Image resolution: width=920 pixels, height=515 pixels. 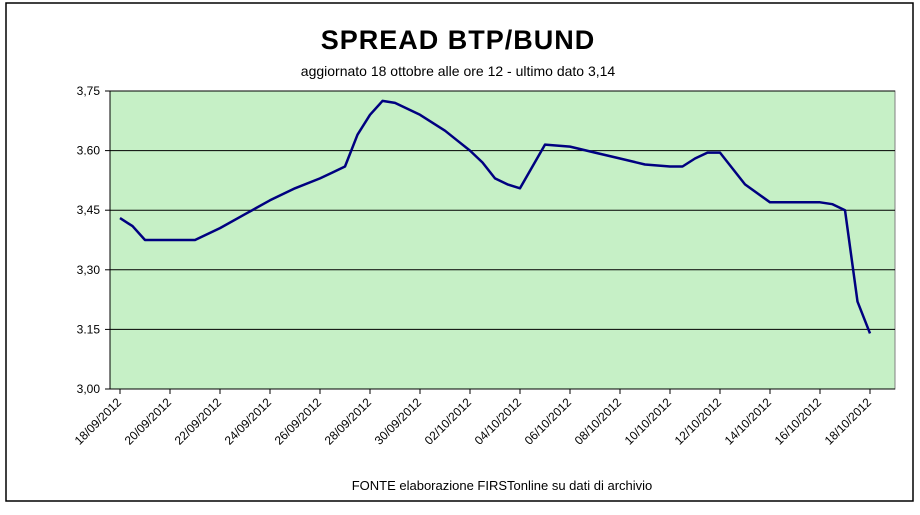 What do you see at coordinates (89, 210) in the screenshot?
I see `y-tick-label: 3,45` at bounding box center [89, 210].